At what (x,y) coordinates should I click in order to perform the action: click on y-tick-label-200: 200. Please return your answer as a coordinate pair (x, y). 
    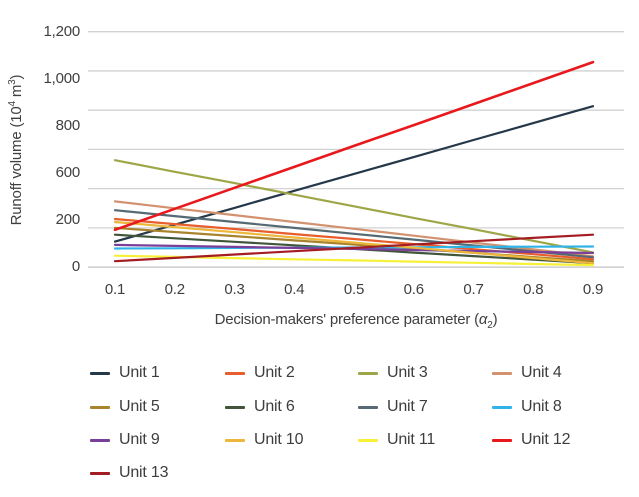
    Looking at the image, I should click on (68, 219).